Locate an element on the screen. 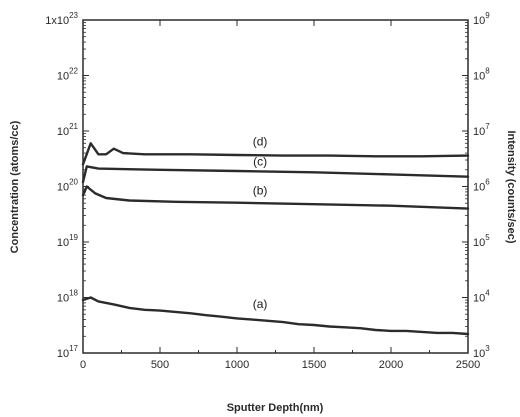  y-left-tick-label: 1019 is located at coordinates (68, 241).